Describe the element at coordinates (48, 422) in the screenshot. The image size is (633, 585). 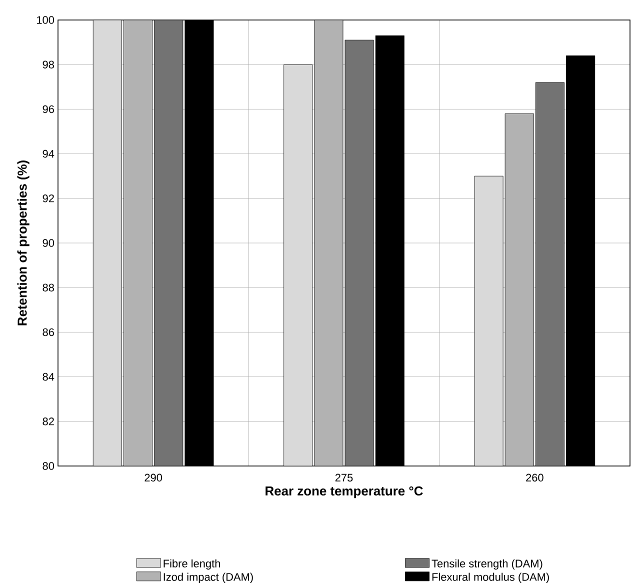
I see `y-tick-label: 82` at that location.